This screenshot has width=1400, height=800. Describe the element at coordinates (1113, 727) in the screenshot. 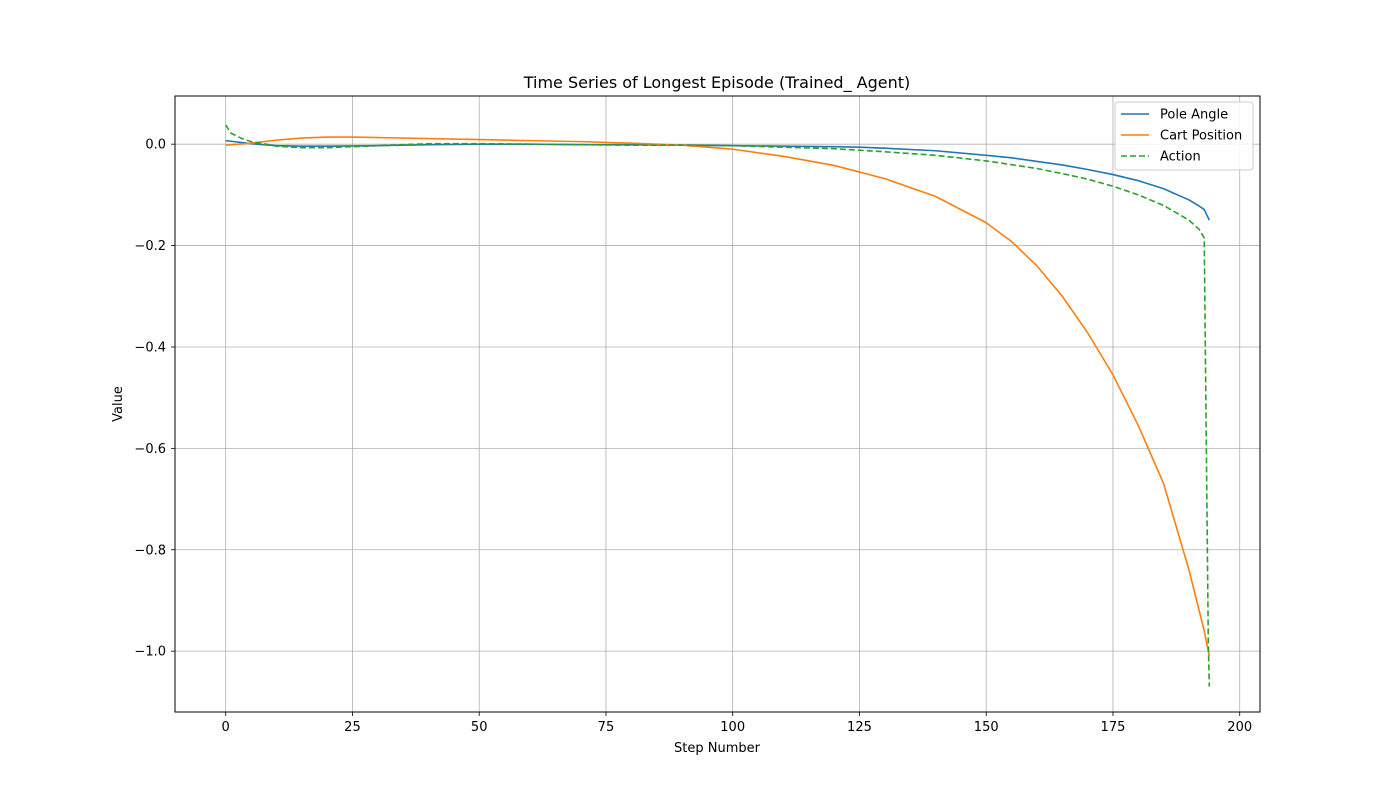

I see `x-tick-label: 175` at that location.